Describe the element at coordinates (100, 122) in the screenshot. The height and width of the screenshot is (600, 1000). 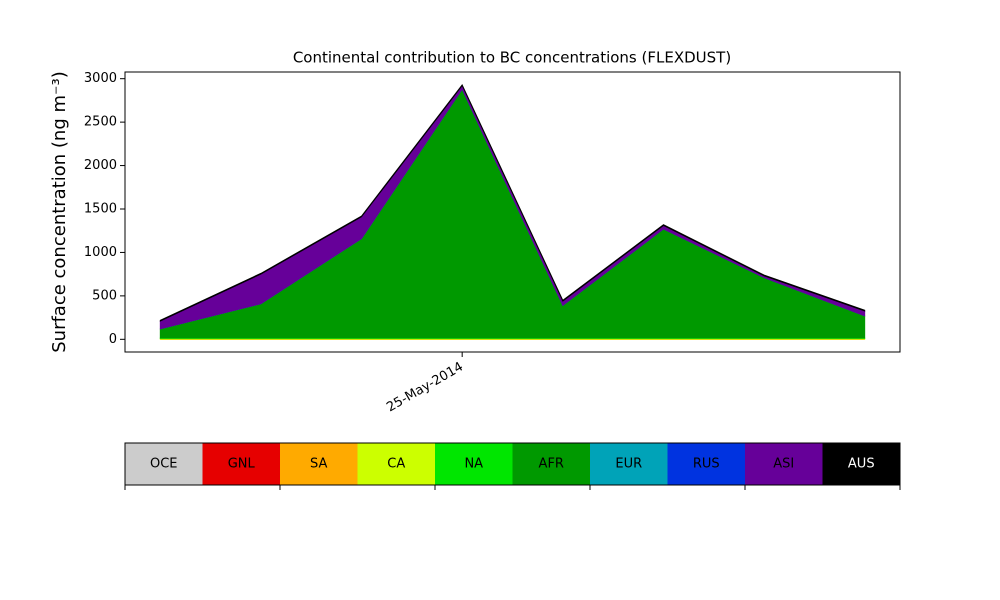
I see `y-tick-label: 2500` at that location.